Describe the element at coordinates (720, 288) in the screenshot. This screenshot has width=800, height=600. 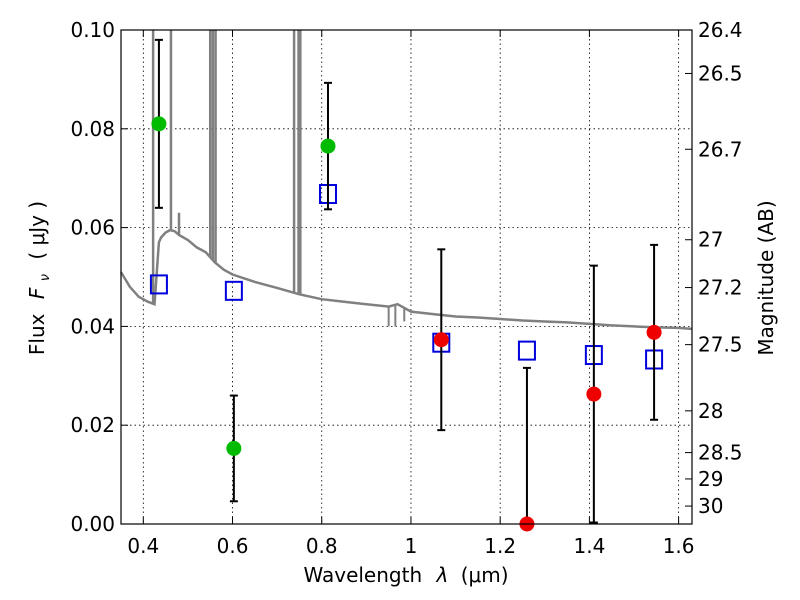
I see `right-tick-label: 27.2` at that location.